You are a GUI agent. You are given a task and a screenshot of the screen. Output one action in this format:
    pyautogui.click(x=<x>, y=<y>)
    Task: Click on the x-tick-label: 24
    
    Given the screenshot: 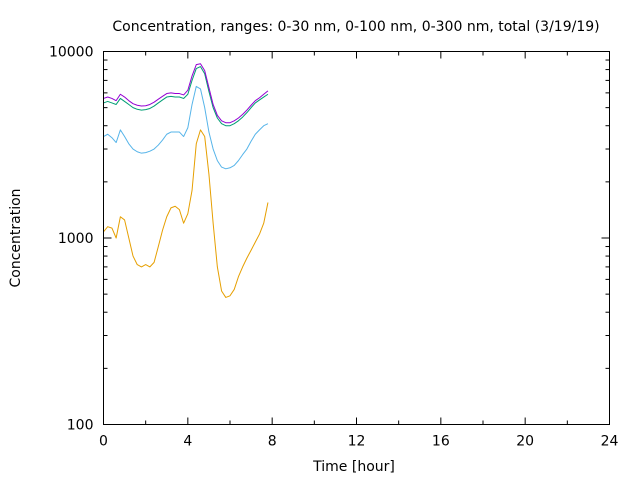 What is the action you would take?
    pyautogui.click(x=610, y=442)
    